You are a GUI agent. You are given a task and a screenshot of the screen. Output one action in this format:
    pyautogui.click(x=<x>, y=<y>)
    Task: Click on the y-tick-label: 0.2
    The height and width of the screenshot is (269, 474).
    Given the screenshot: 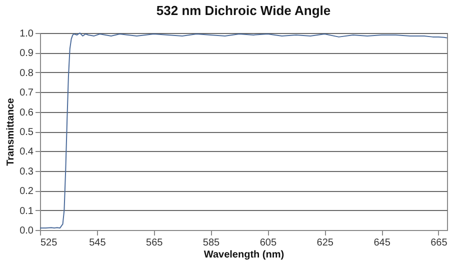 What is the action you would take?
    pyautogui.click(x=27, y=192)
    